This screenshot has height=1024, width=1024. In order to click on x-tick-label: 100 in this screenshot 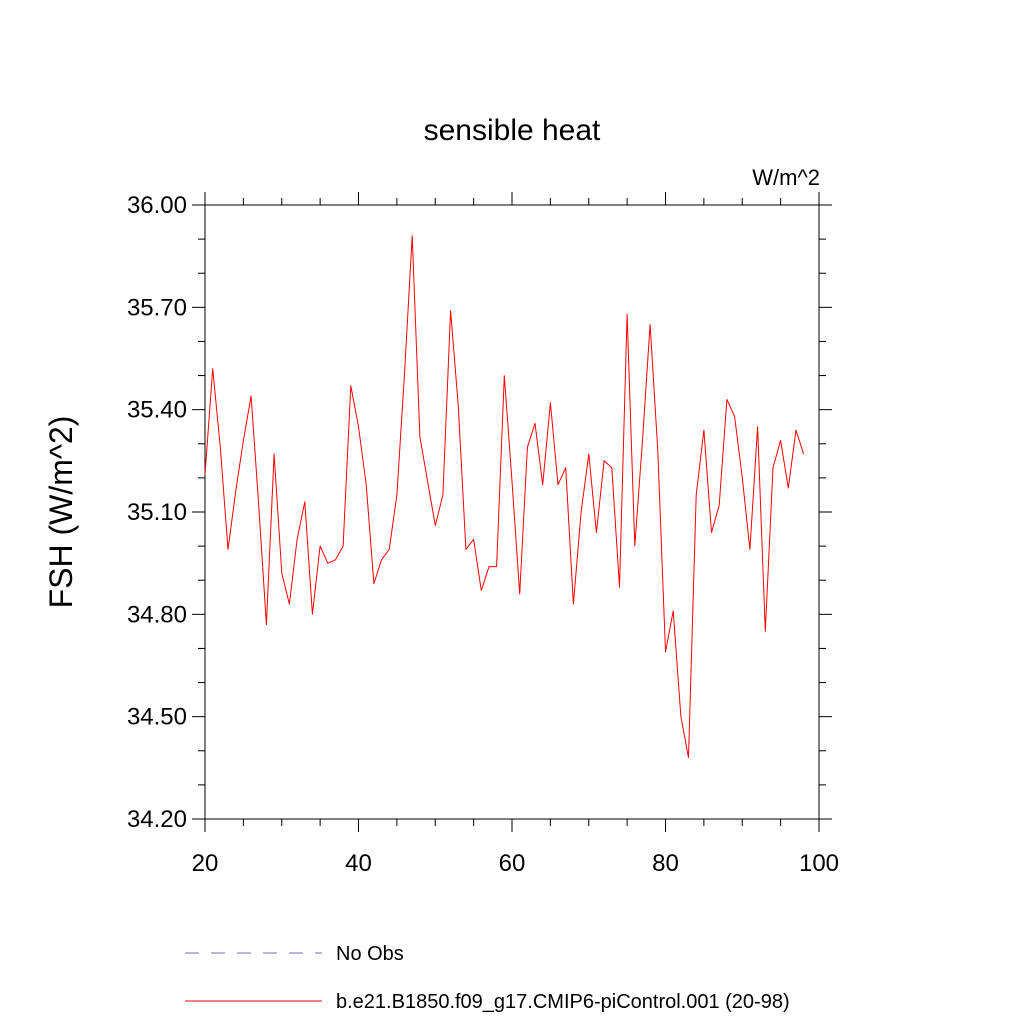, I will do `click(819, 863)`.